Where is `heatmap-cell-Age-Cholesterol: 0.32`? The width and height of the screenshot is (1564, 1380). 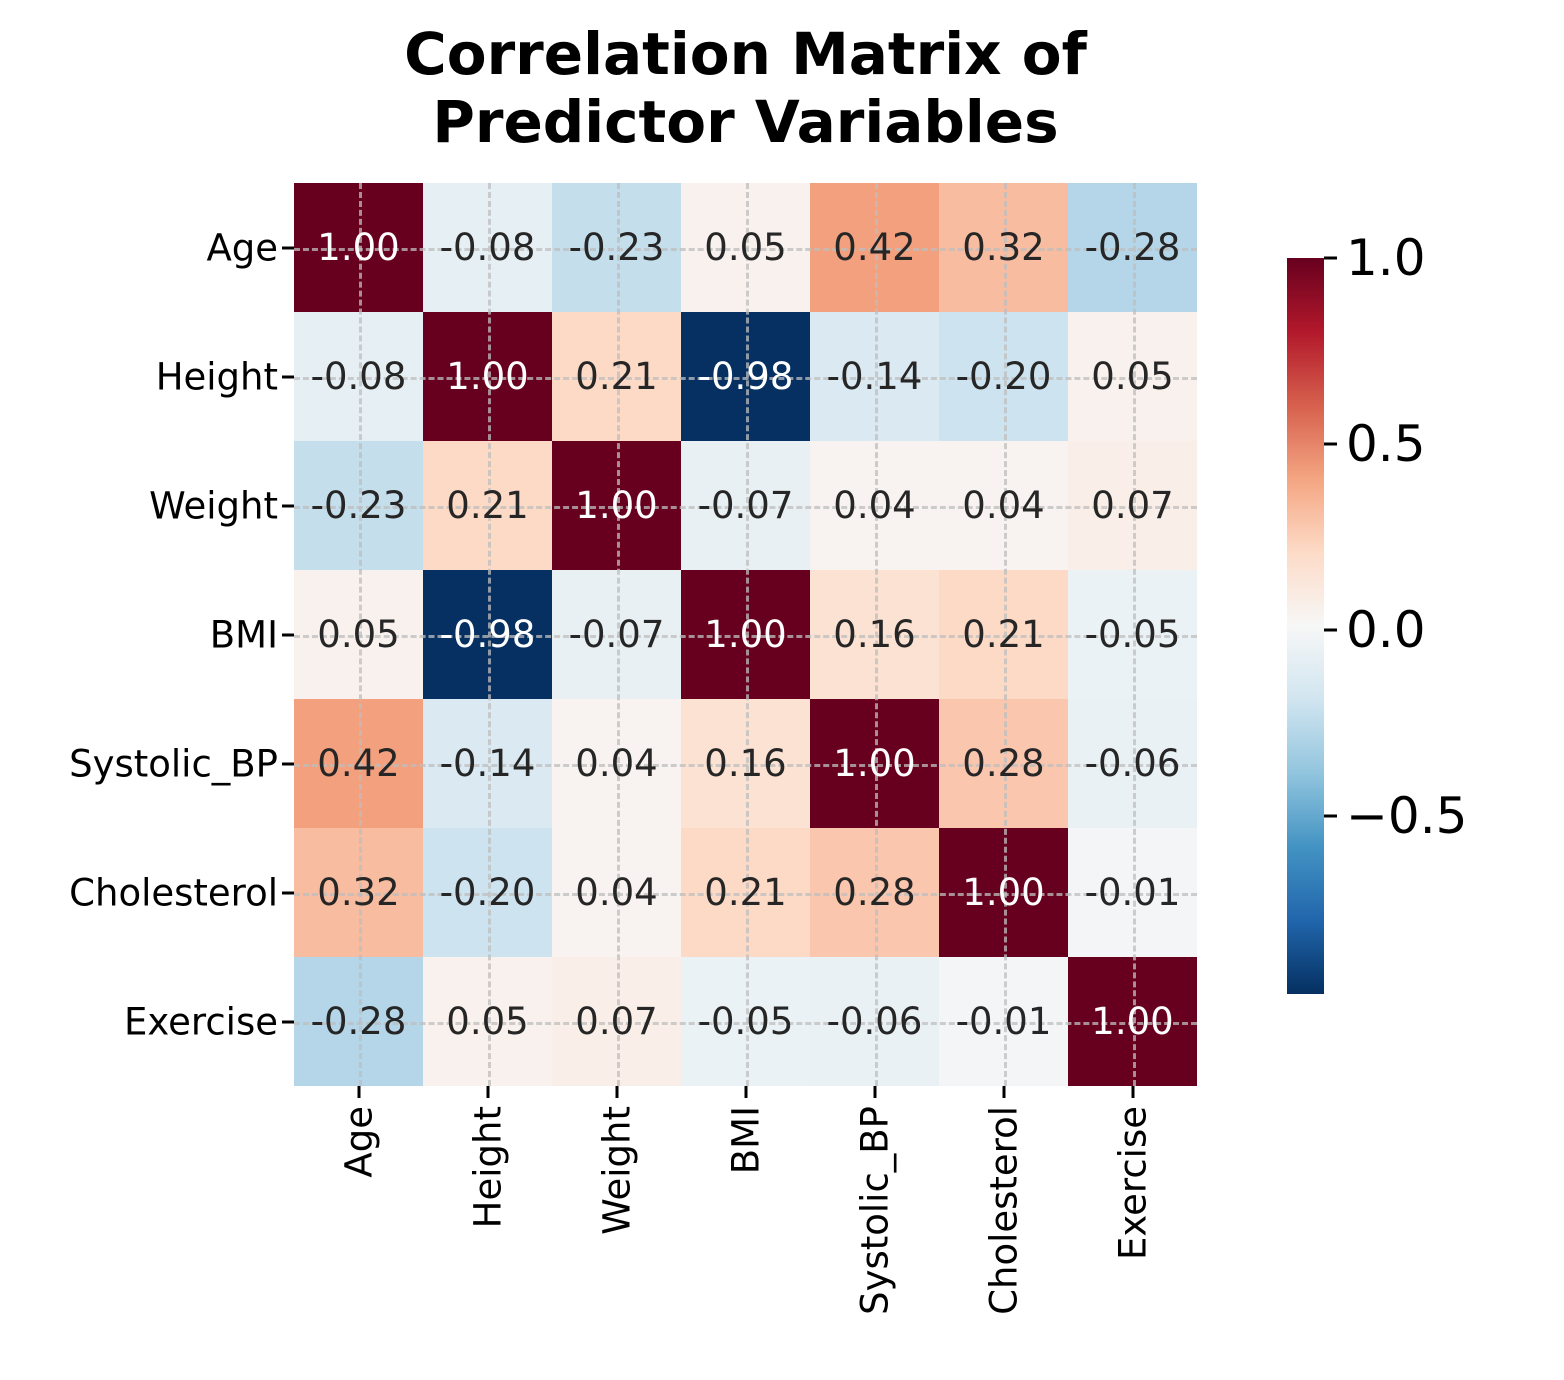
heatmap-cell-Age-Cholesterol: 0.32 is located at coordinates (1003, 247).